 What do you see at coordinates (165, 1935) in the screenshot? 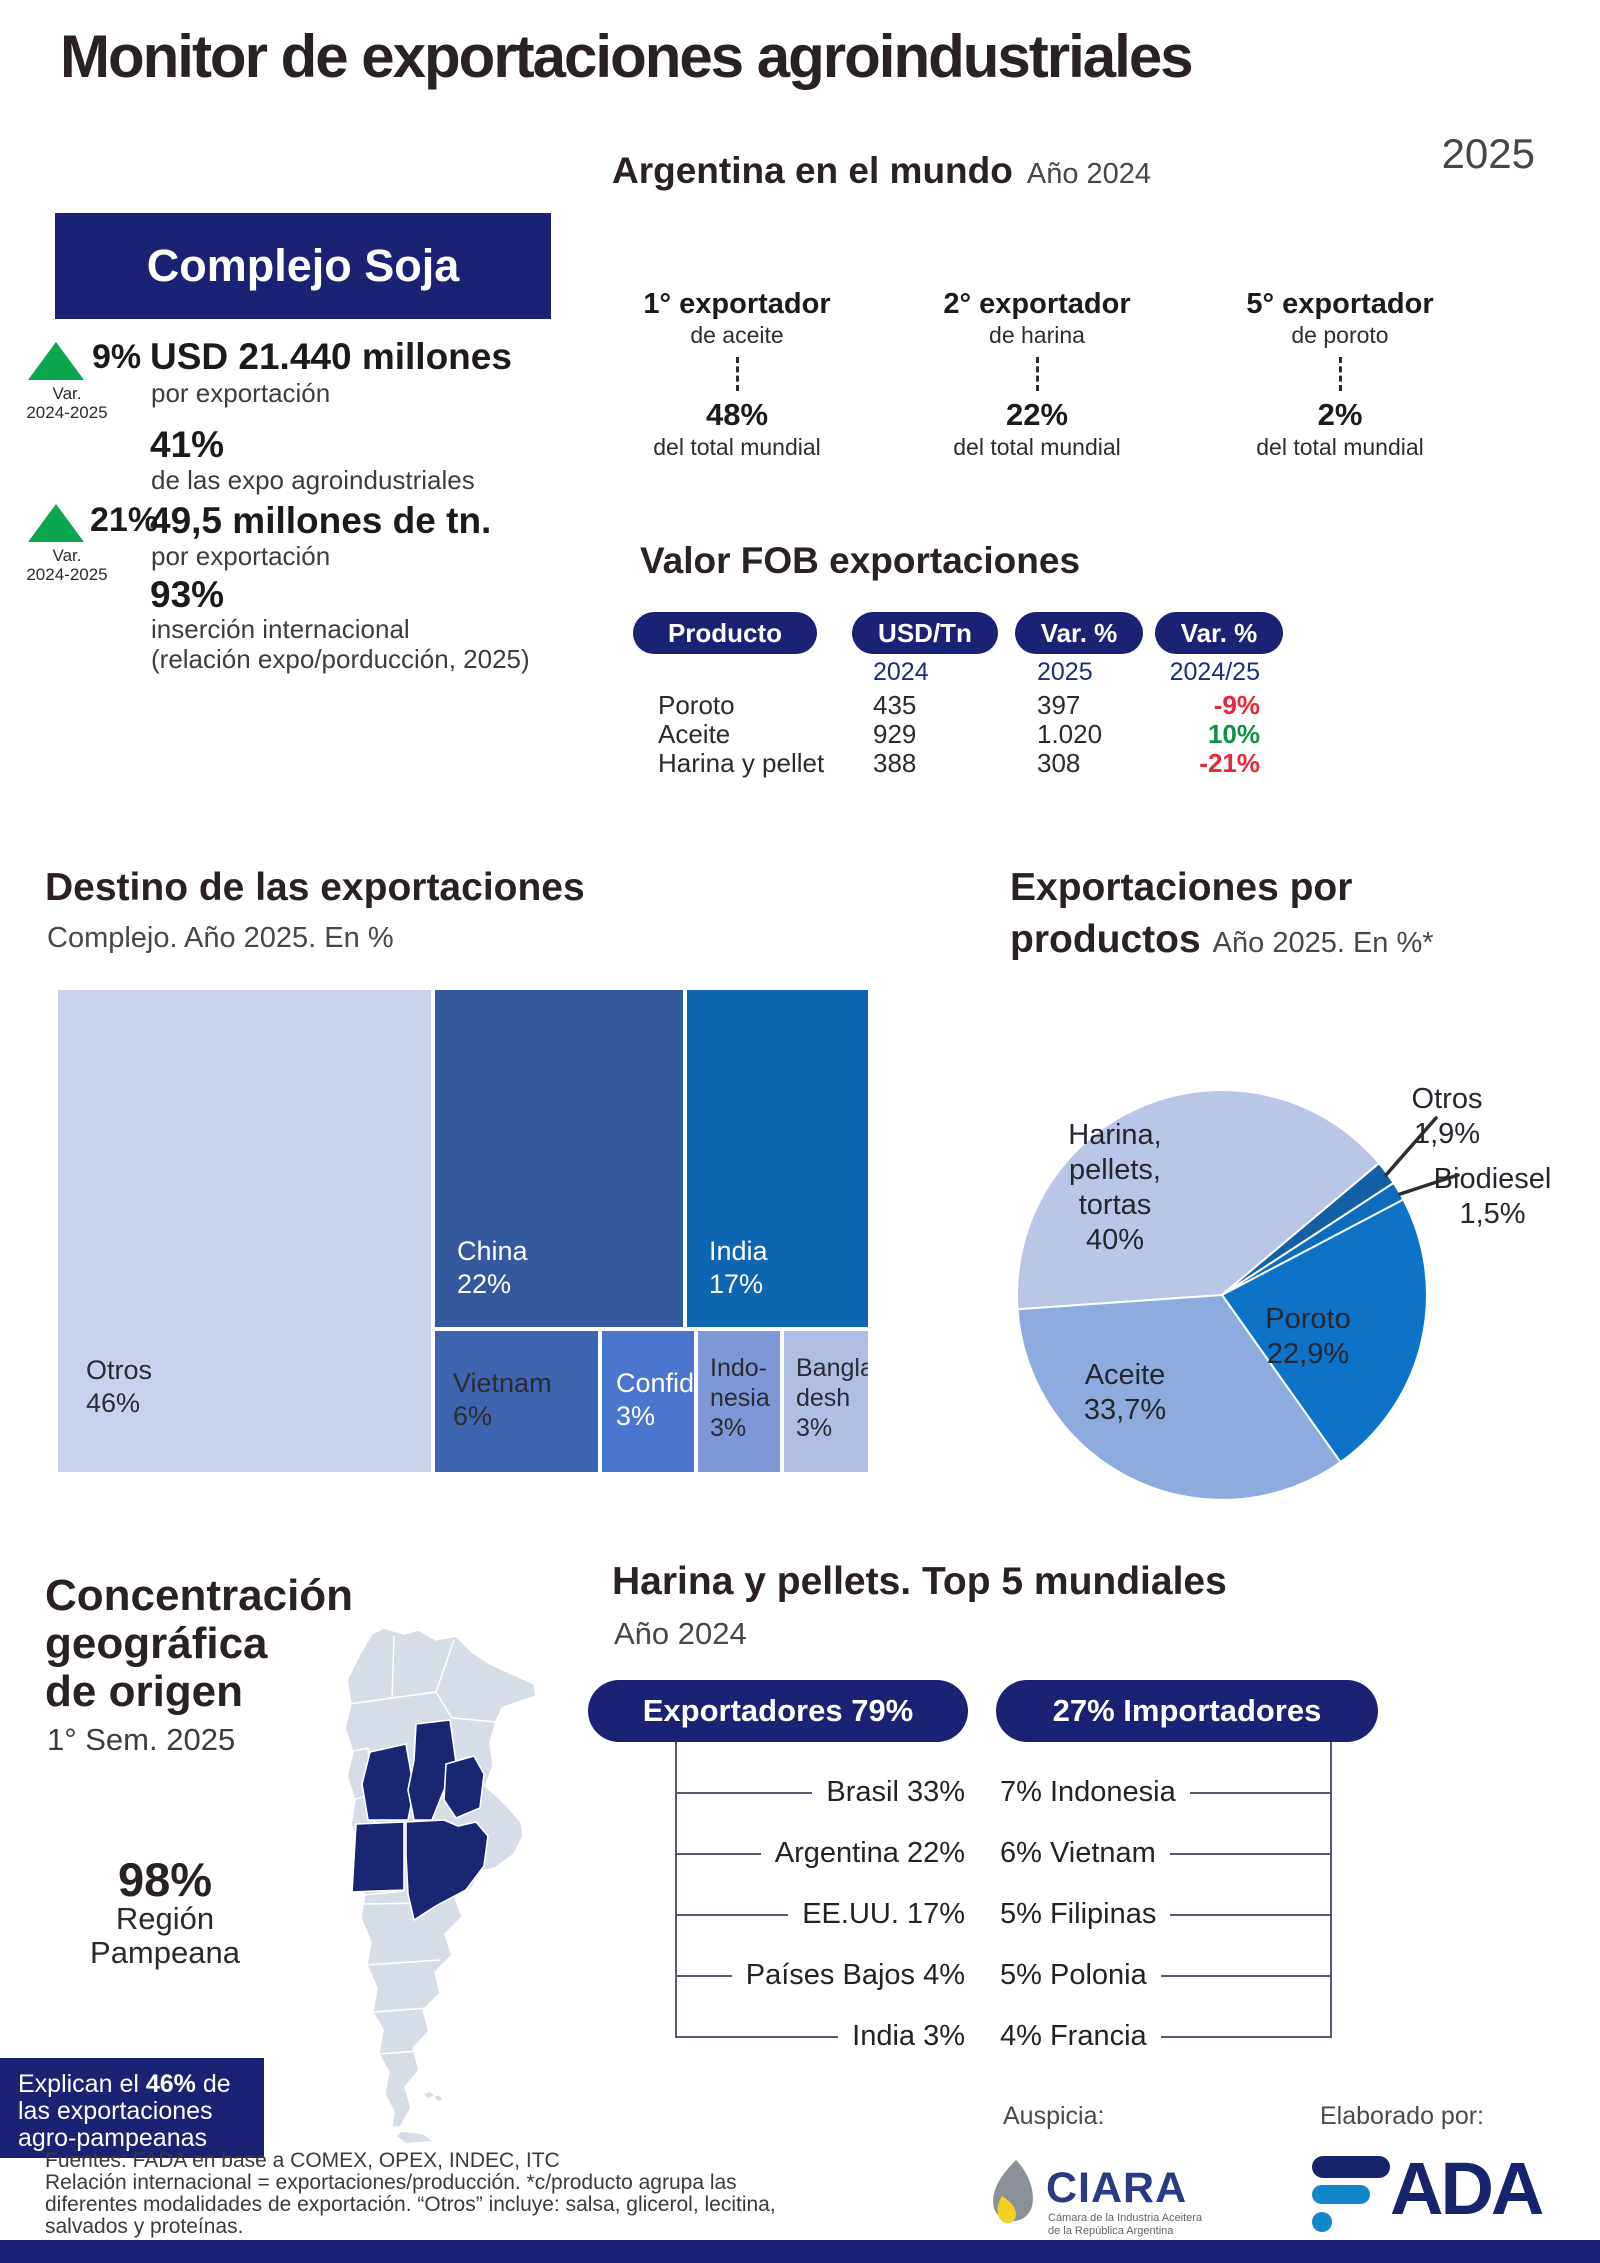
I see `origen-region: Región Pampeana` at bounding box center [165, 1935].